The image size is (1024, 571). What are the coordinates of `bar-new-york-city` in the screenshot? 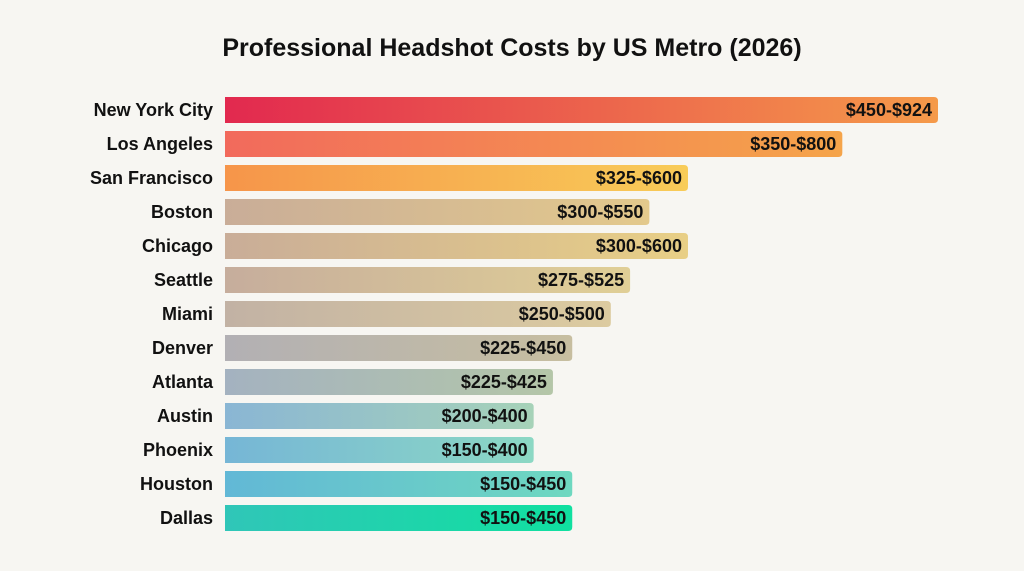 It's located at (581, 110).